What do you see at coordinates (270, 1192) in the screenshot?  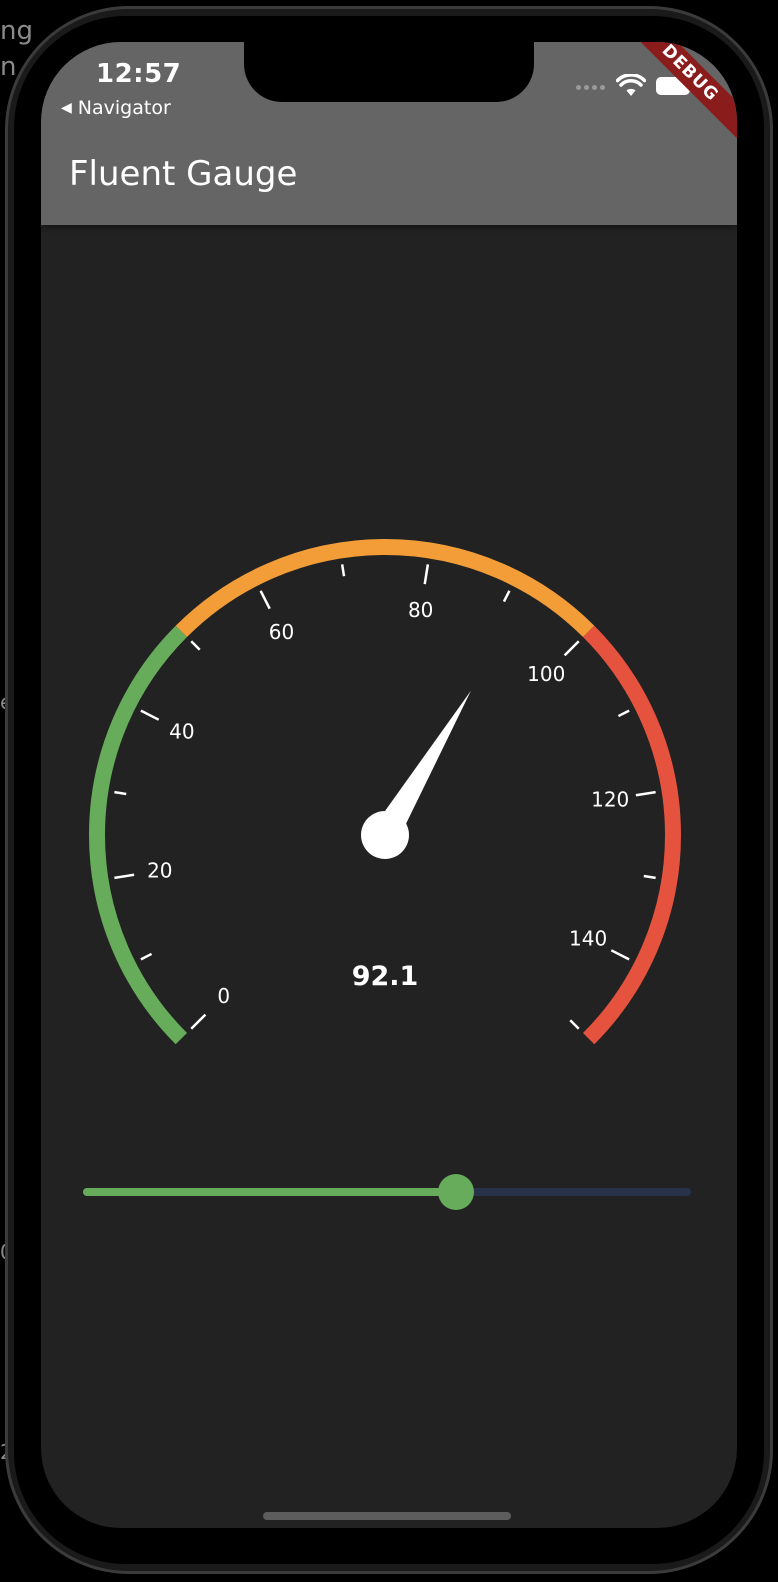 I see `slider-active-track` at bounding box center [270, 1192].